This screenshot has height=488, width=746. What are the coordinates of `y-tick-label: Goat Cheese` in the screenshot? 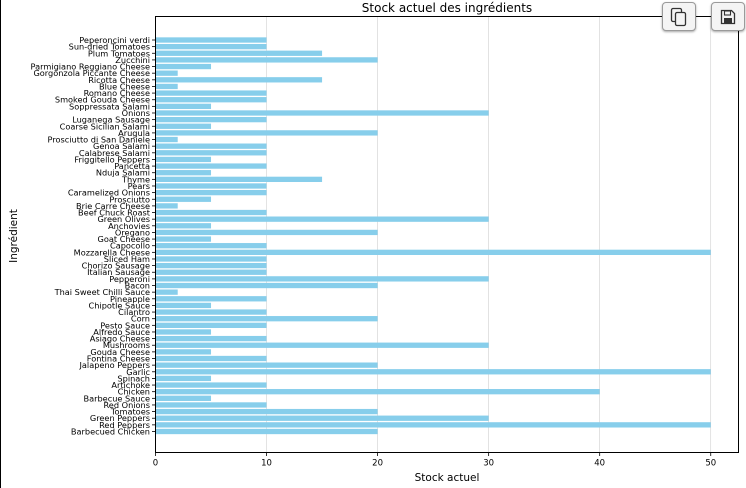 It's located at (124, 239).